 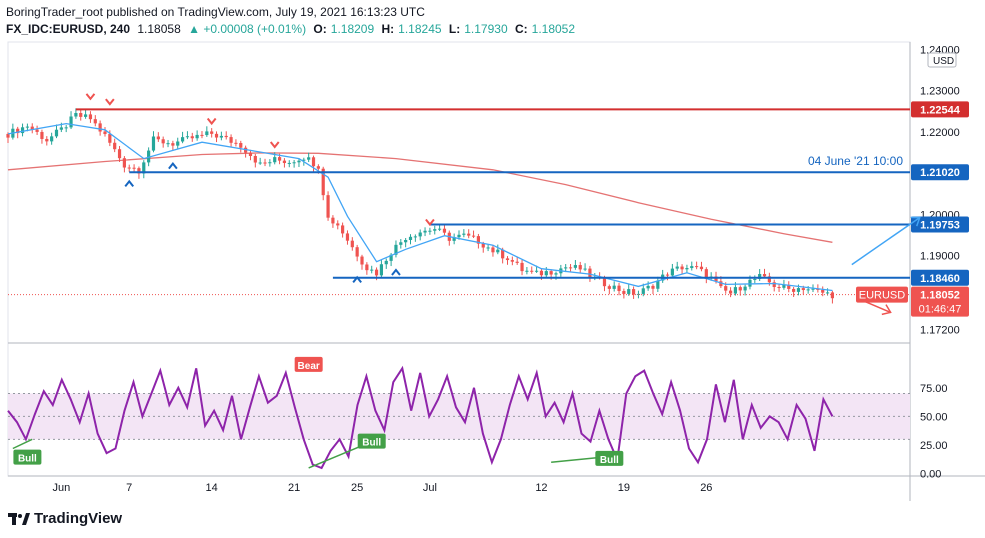 I want to click on low-value: 1.17930, so click(x=486, y=29).